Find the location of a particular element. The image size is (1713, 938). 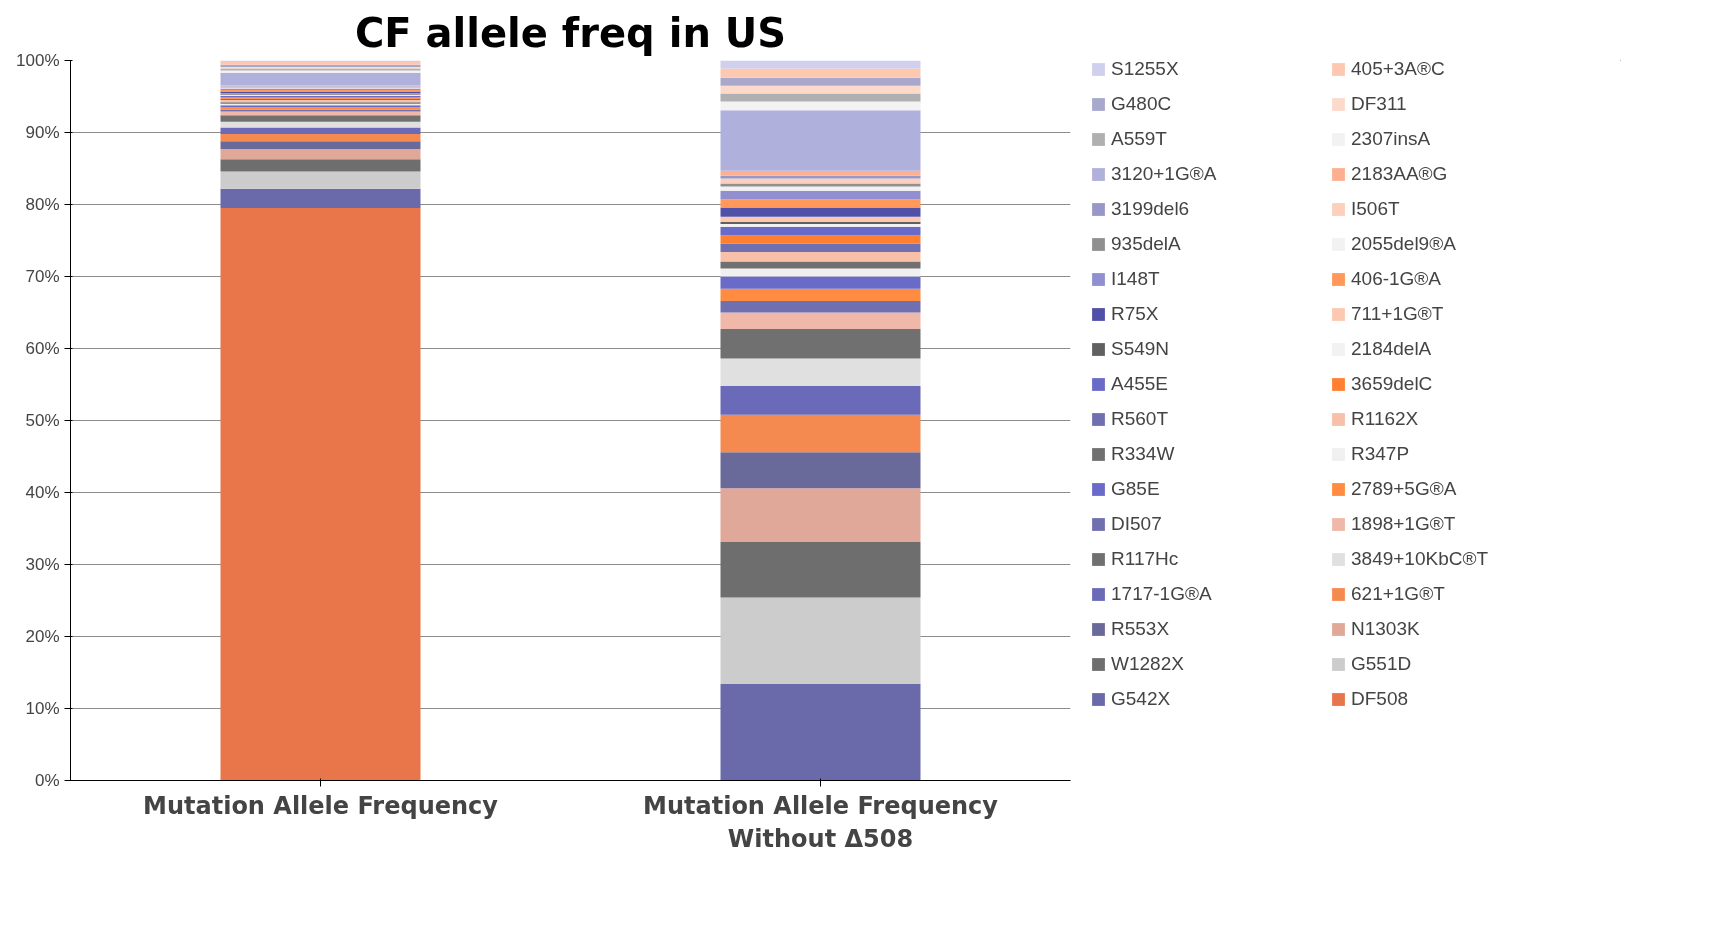

legend-label: R553X is located at coordinates (1140, 629).